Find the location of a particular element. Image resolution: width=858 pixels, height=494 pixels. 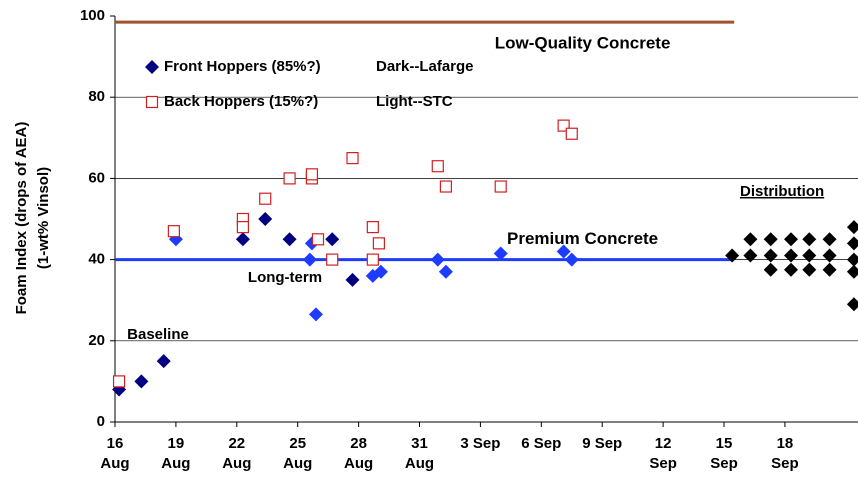

x-tick-label: 25 Aug is located at coordinates (298, 453).